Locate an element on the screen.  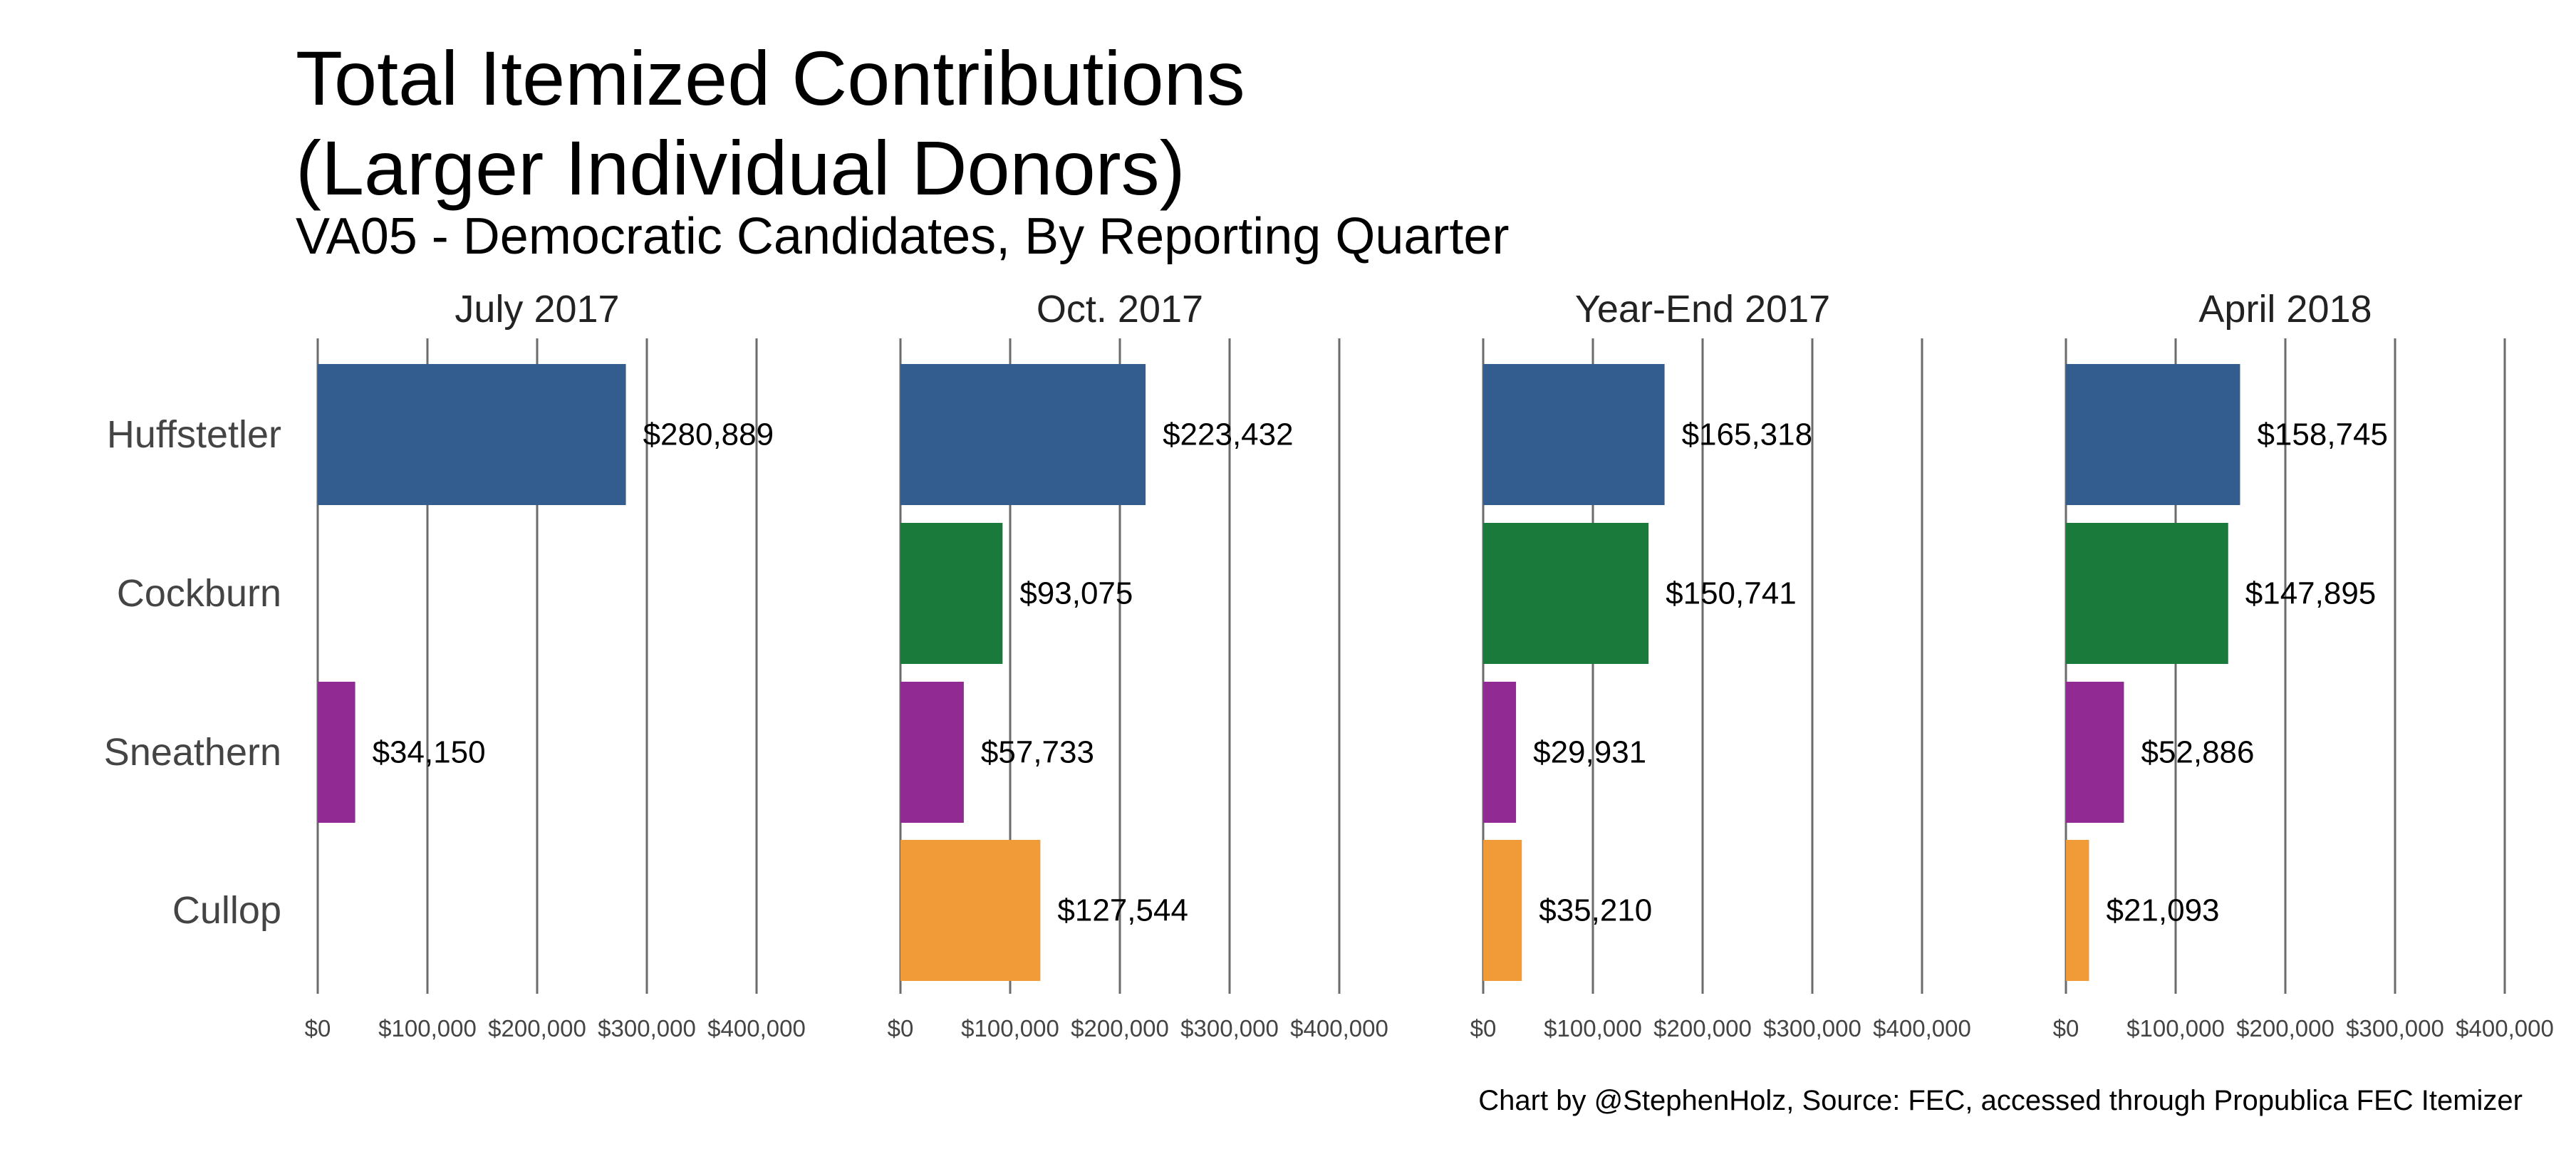
x-tick-label-july-2017-1: $100,000 is located at coordinates (427, 1028).